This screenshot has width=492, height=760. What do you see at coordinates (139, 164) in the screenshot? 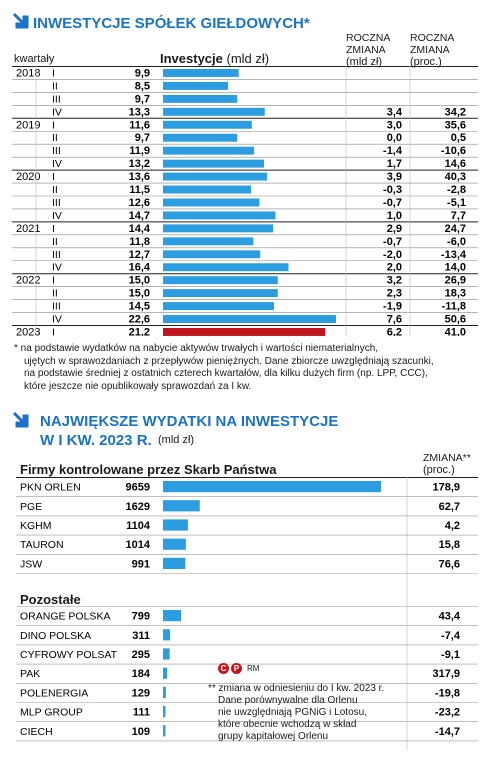
I see `value-label: 13,2` at bounding box center [139, 164].